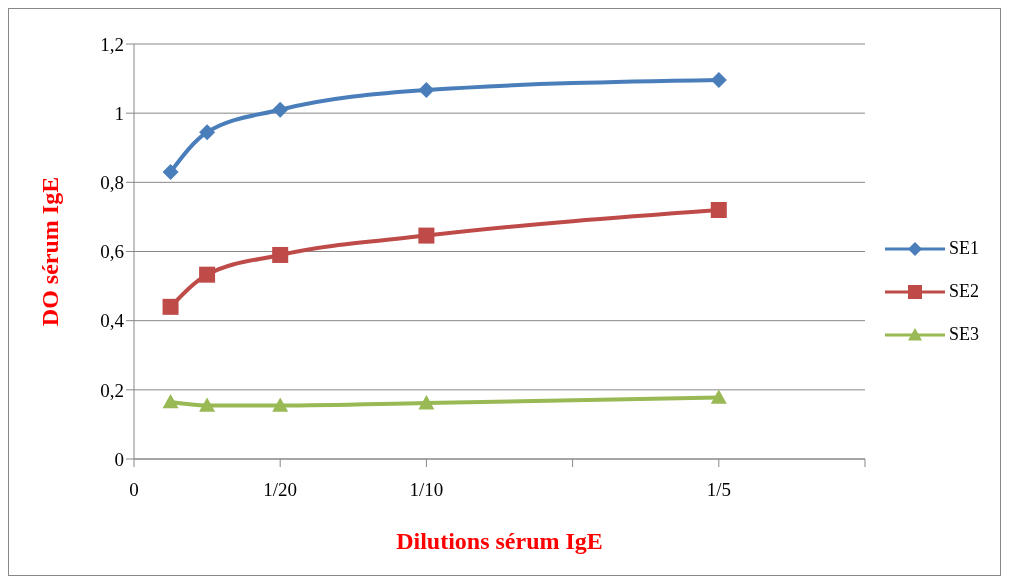  What do you see at coordinates (119, 459) in the screenshot?
I see `y-tick-label: 0` at bounding box center [119, 459].